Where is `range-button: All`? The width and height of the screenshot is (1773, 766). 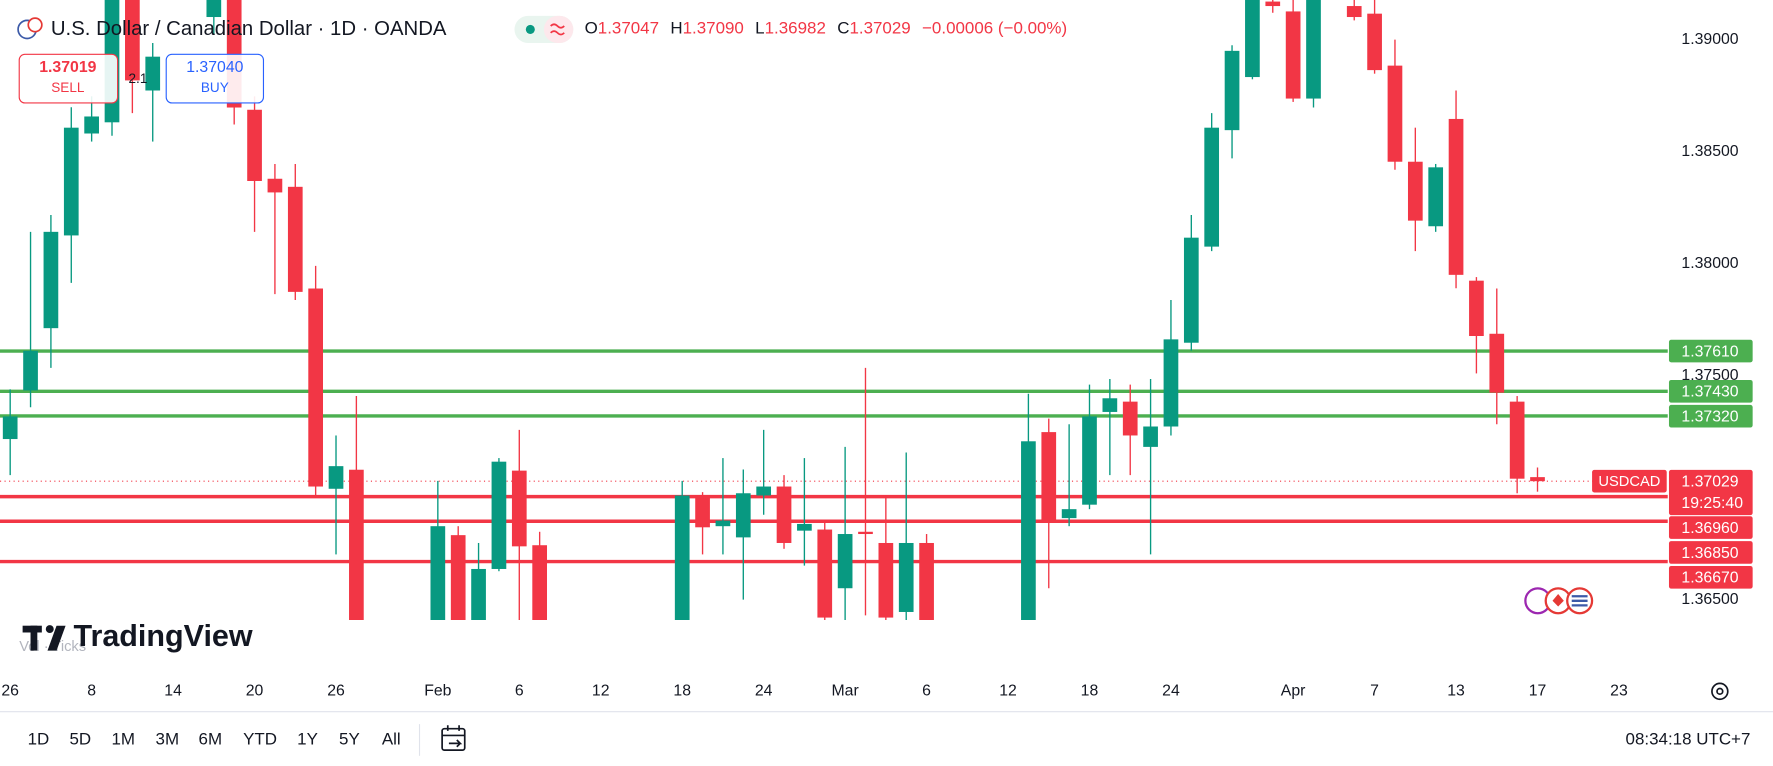 range-button: All is located at coordinates (391, 738).